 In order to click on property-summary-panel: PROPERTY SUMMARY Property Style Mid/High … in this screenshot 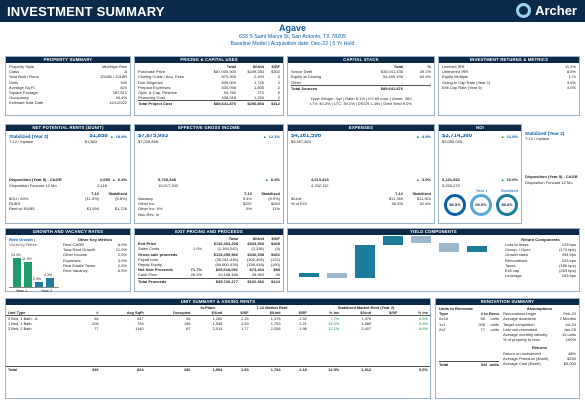, I will do `click(68, 86)`.